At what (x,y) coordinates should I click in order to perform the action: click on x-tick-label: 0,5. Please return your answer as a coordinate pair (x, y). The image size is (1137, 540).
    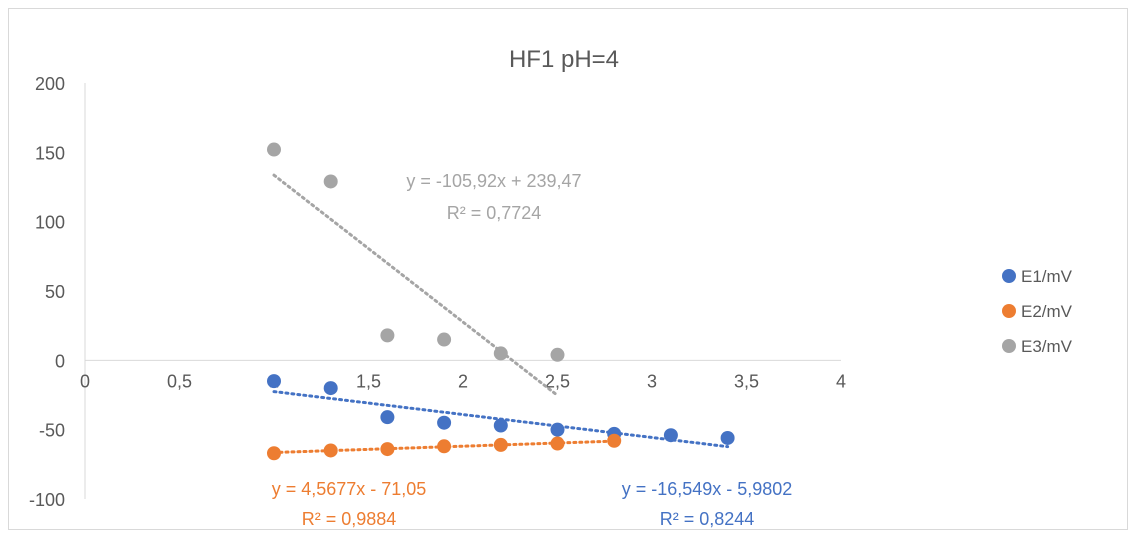
    Looking at the image, I should click on (179, 381).